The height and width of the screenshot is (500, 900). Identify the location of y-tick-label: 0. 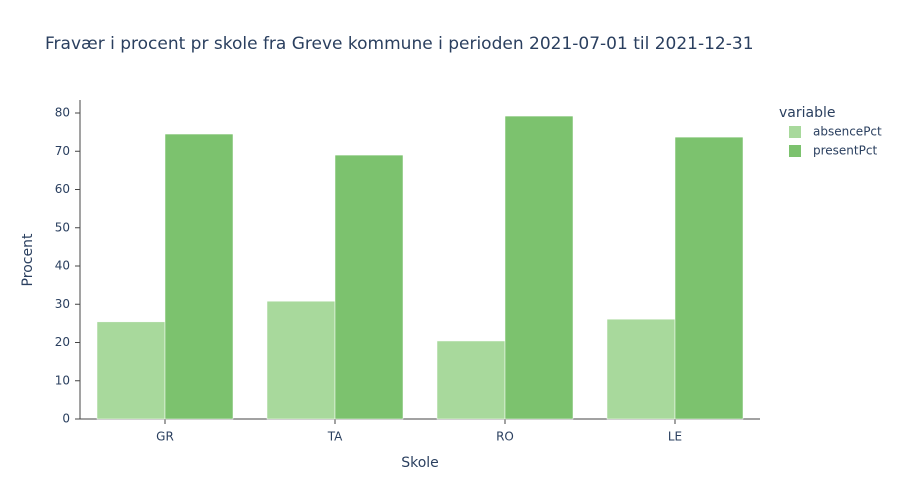
(66, 419).